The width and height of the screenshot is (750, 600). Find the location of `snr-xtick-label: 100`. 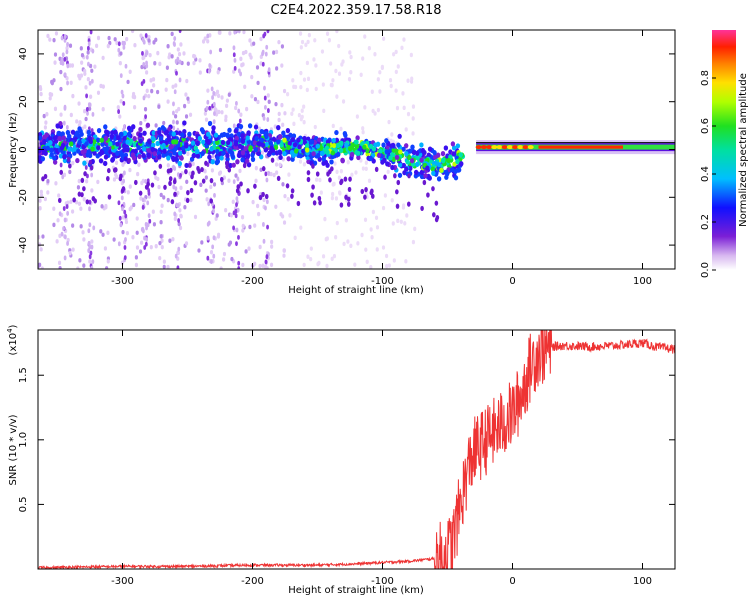

snr-xtick-label: 100 is located at coordinates (642, 581).